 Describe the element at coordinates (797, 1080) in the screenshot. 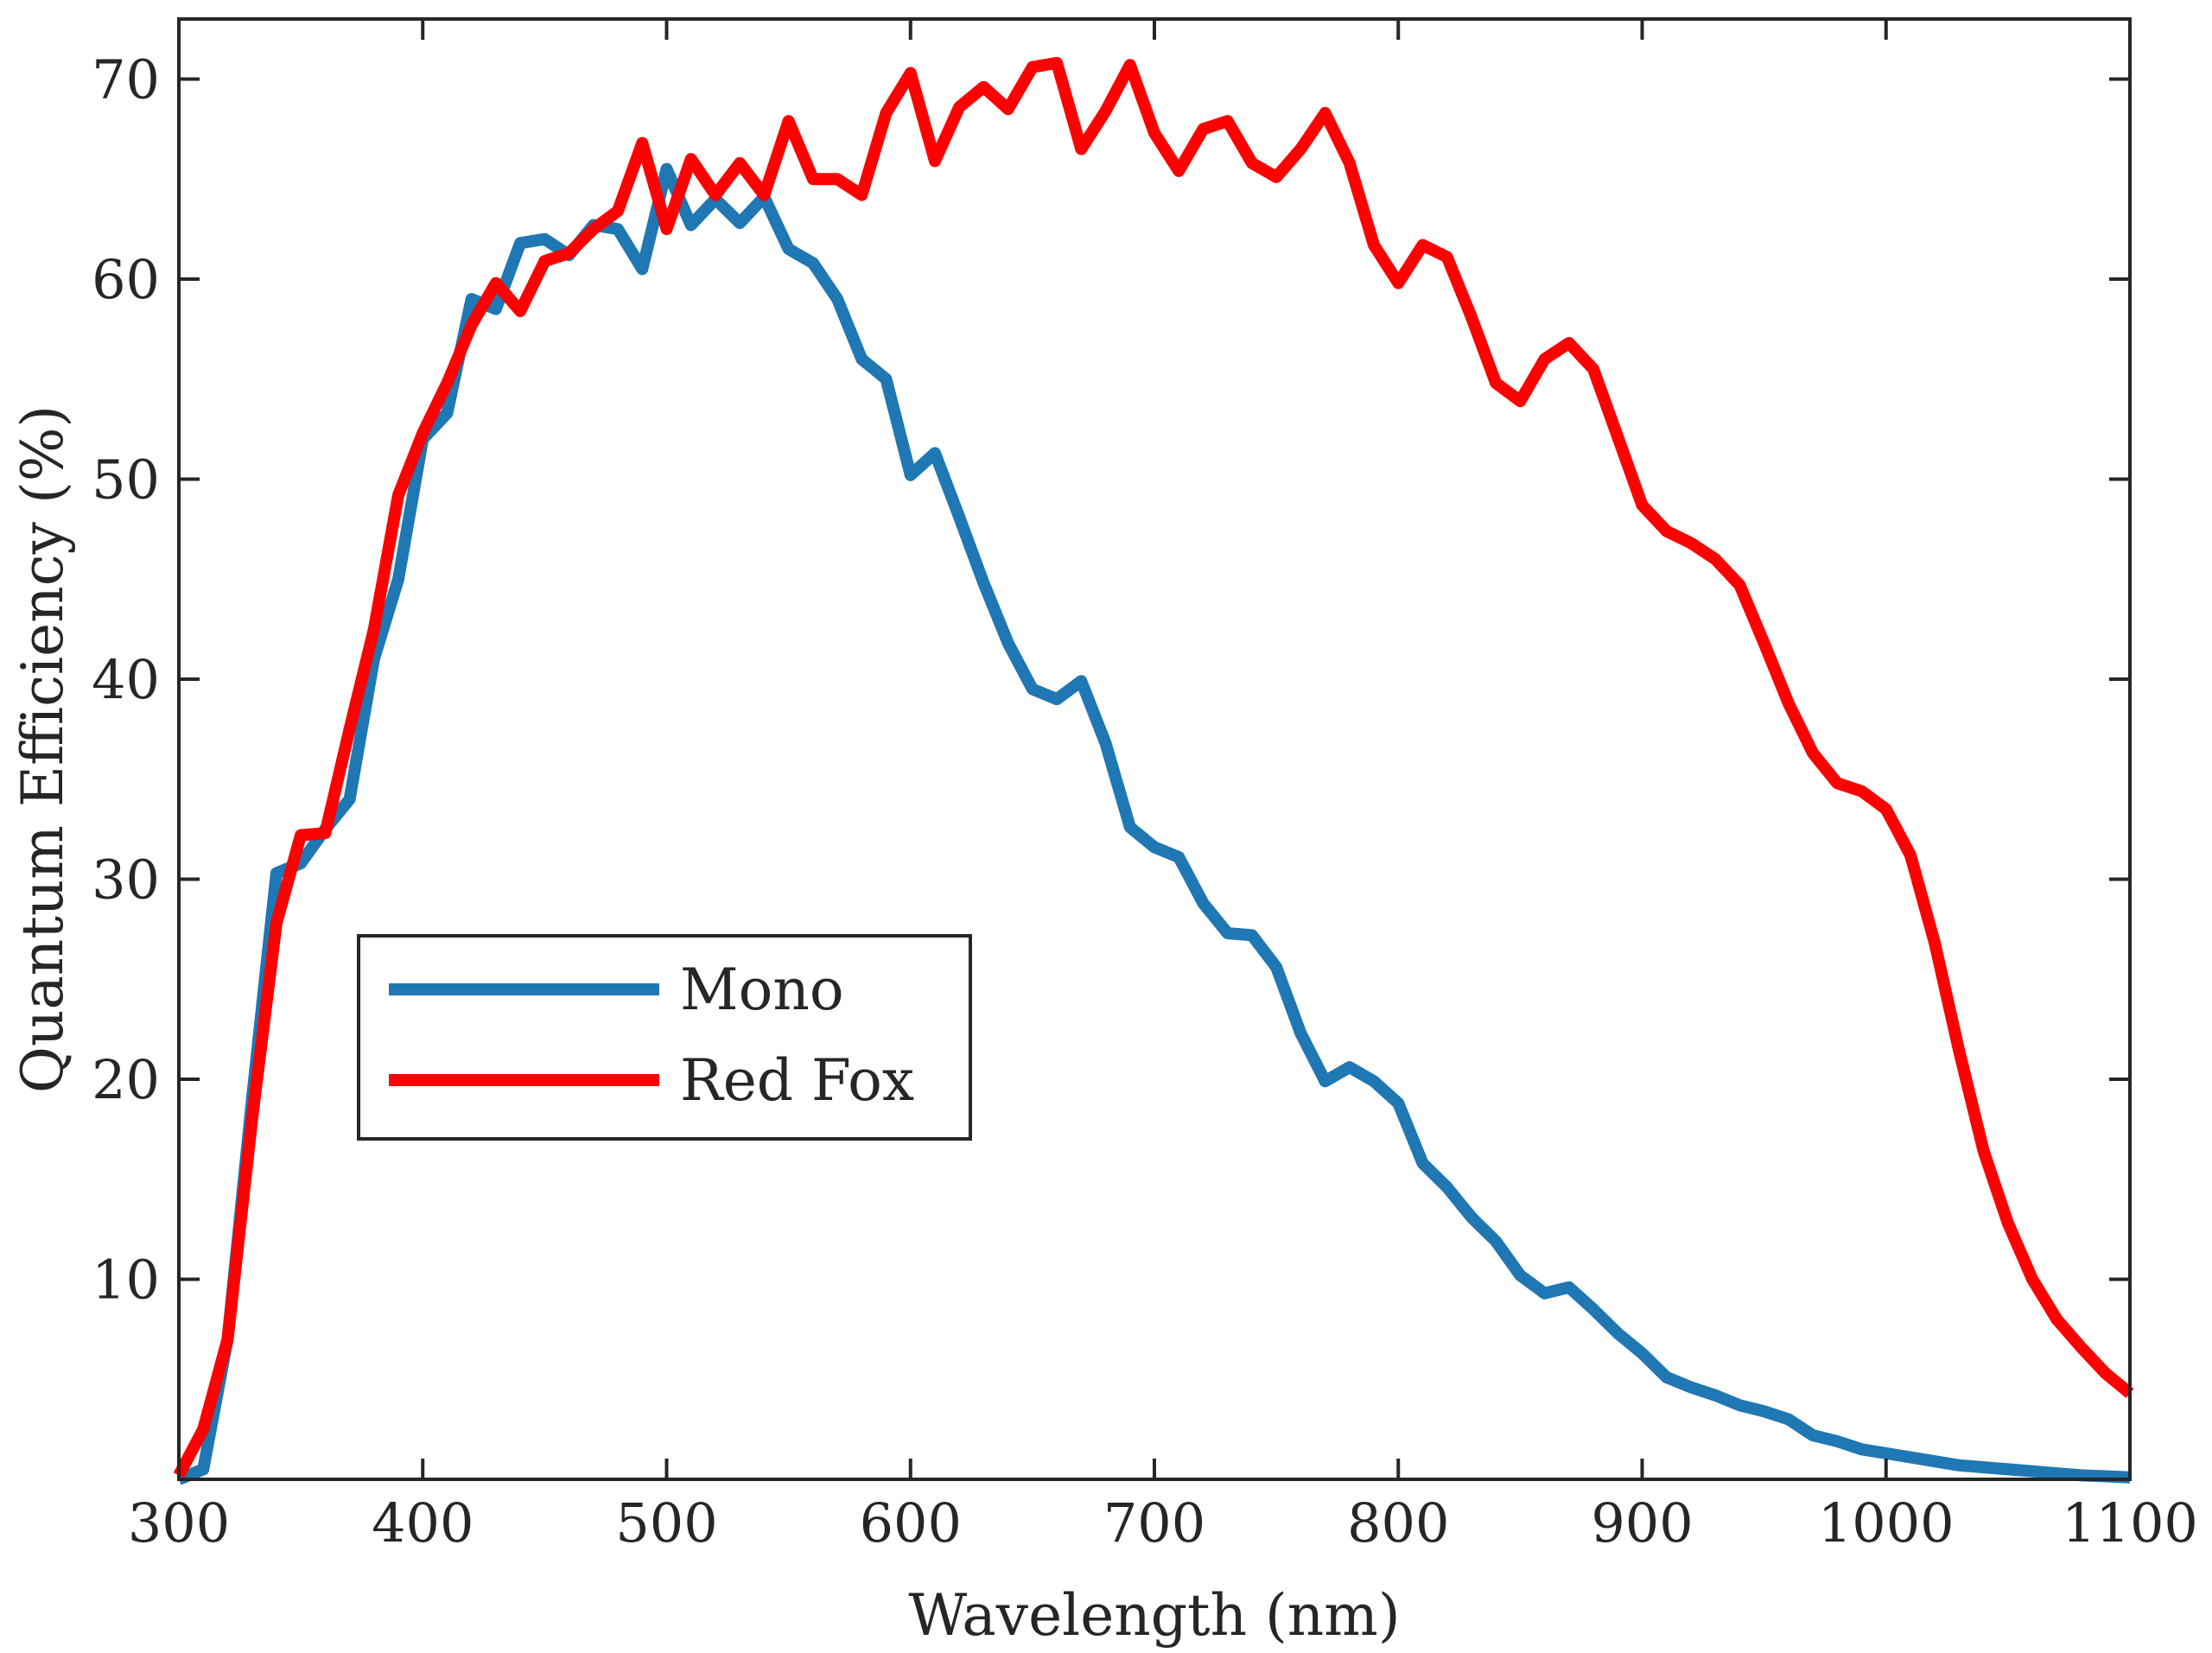

I see `legend-label-red-fox: Red Fox` at that location.